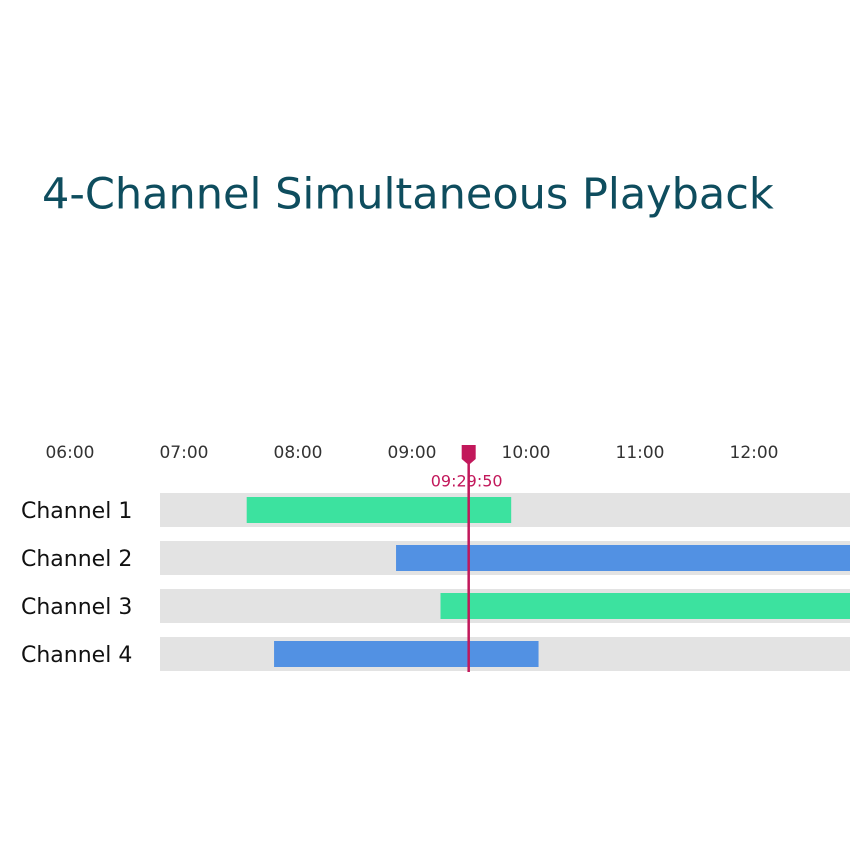 The height and width of the screenshot is (850, 850). I want to click on playhead-time: 09:29:50, so click(467, 481).